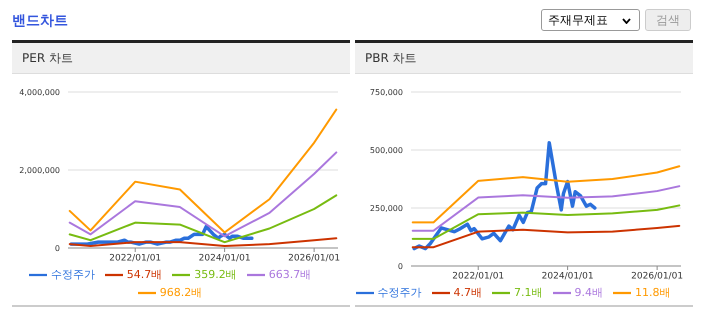 The image size is (701, 314). I want to click on legend-label: 11.8배, so click(652, 293).